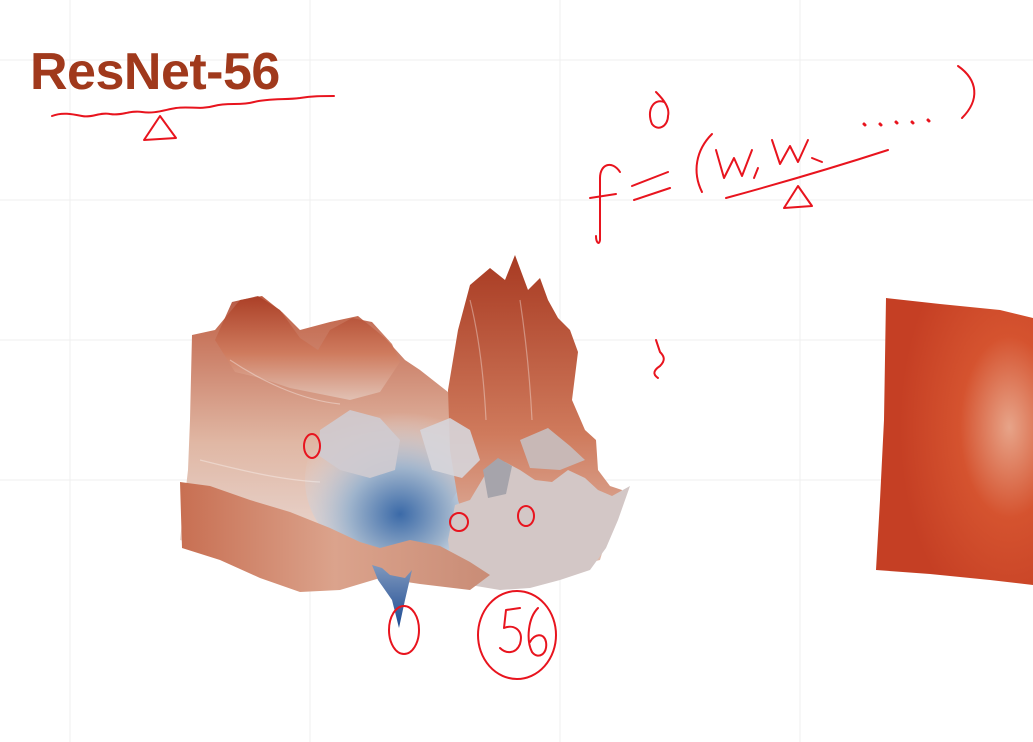 This screenshot has height=742, width=1033. What do you see at coordinates (817, 160) in the screenshot?
I see `handwritten-subscript` at bounding box center [817, 160].